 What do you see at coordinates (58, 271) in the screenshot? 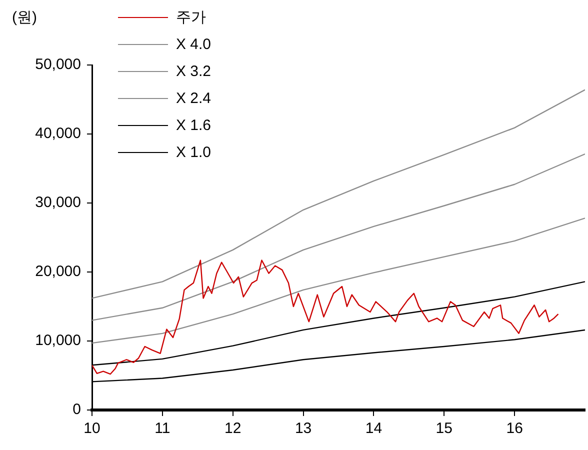
I see `y-tick-label: 20,000` at bounding box center [58, 271].